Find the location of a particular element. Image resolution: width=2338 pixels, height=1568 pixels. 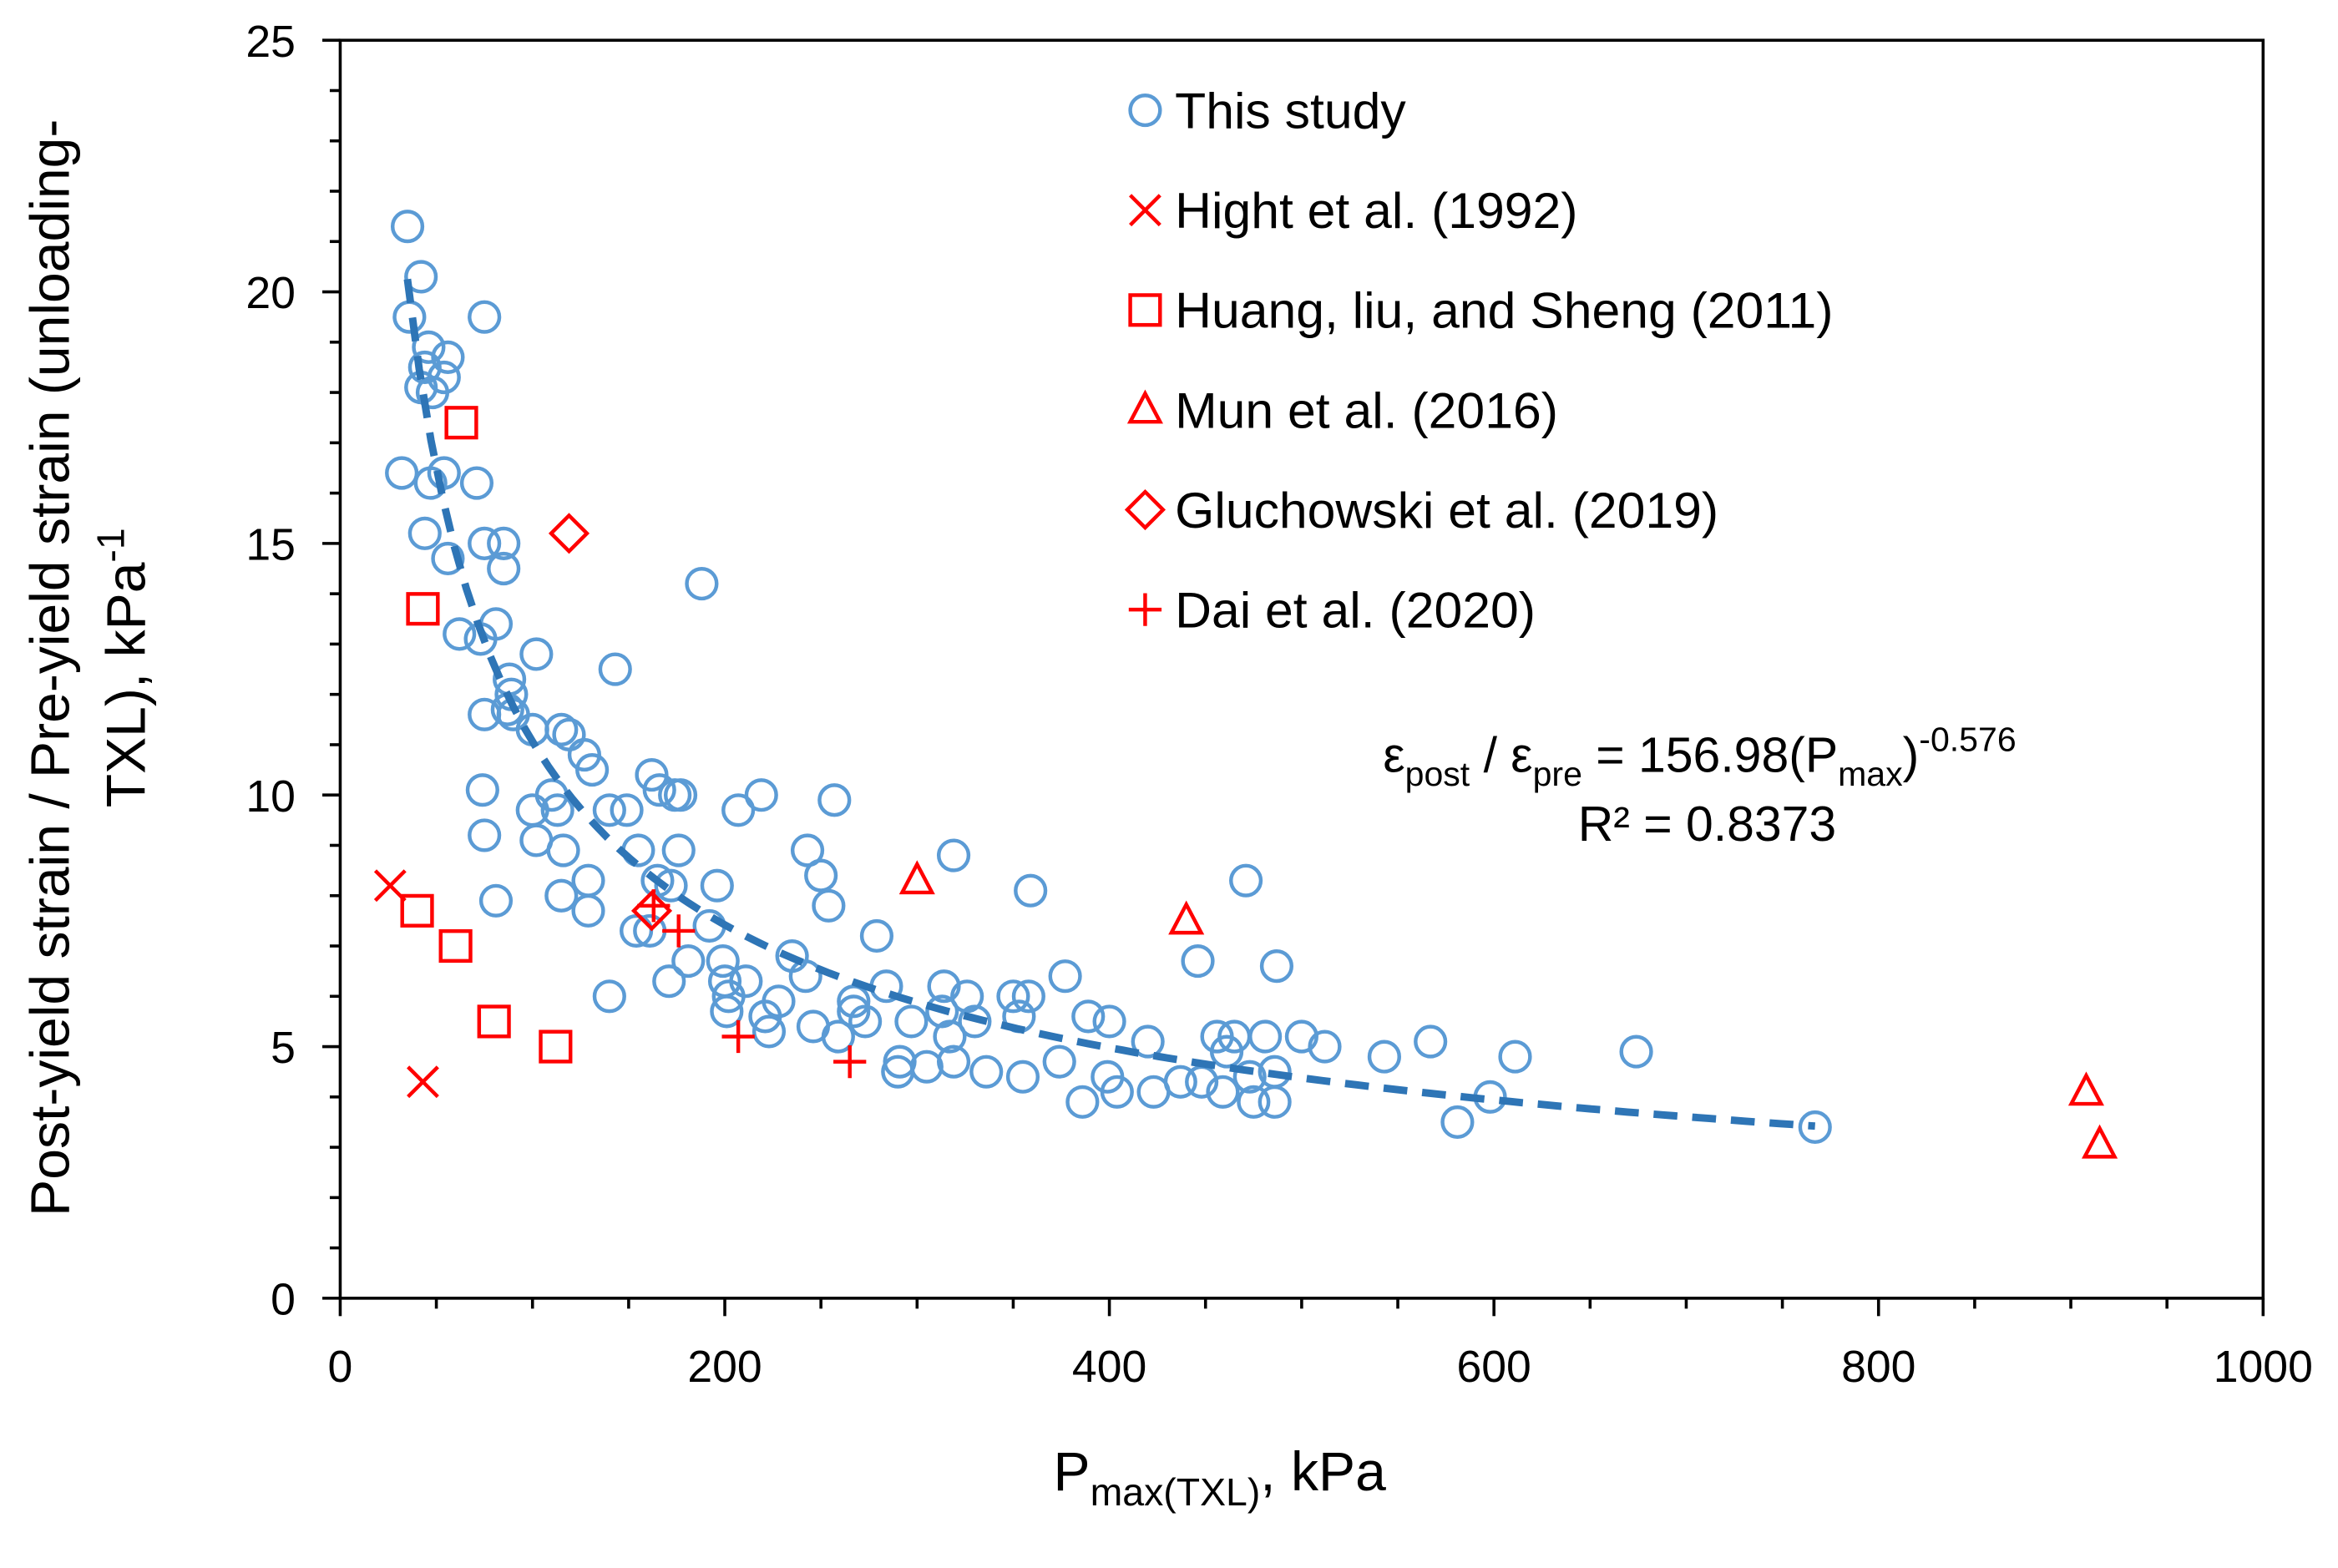

x-tick-label: 400 is located at coordinates (1109, 1367).